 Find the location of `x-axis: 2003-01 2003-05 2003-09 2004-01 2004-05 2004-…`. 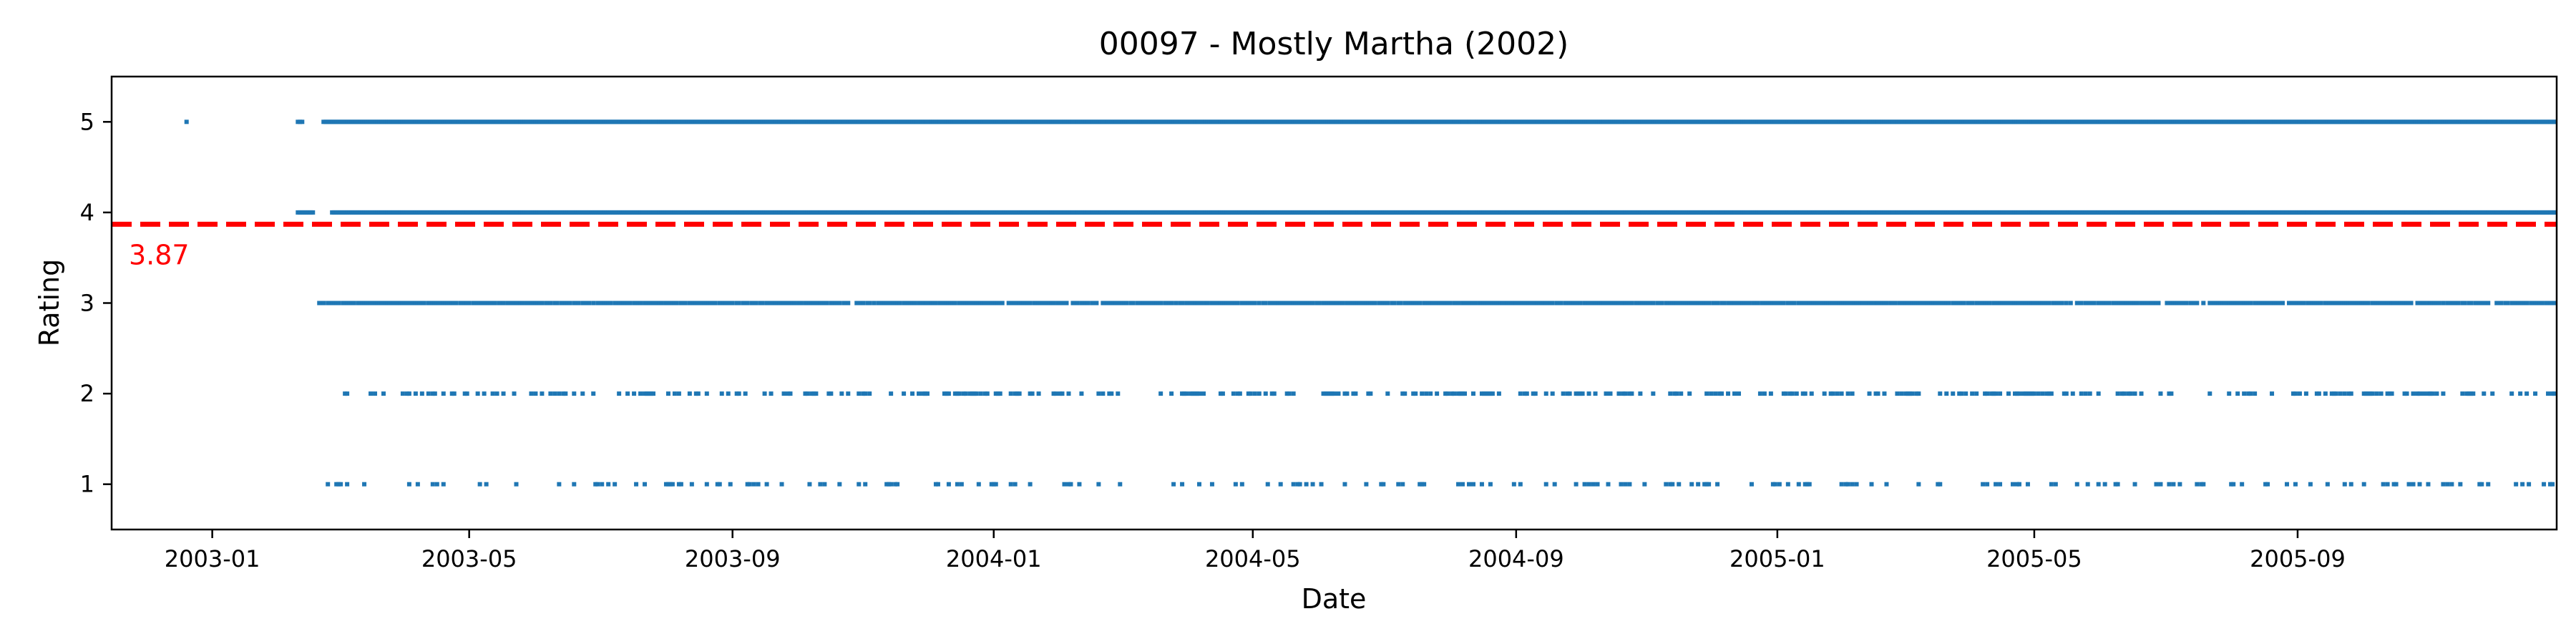

x-axis: 2003-01 2003-05 2003-09 2004-01 2004-05 2004-… is located at coordinates (1255, 551).